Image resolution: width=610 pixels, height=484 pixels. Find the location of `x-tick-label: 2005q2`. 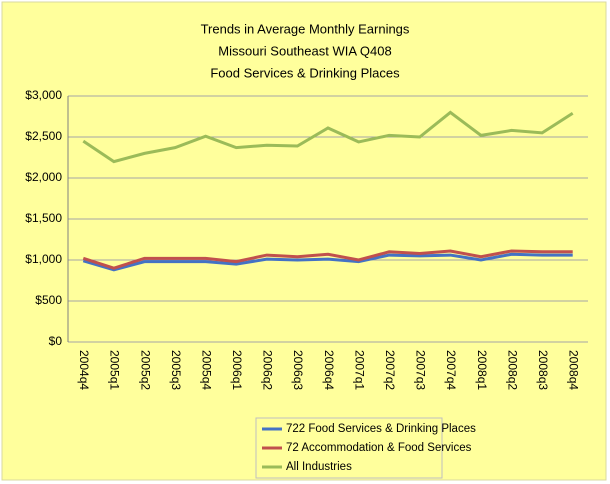

x-tick-label: 2005q2 is located at coordinates (145, 370).